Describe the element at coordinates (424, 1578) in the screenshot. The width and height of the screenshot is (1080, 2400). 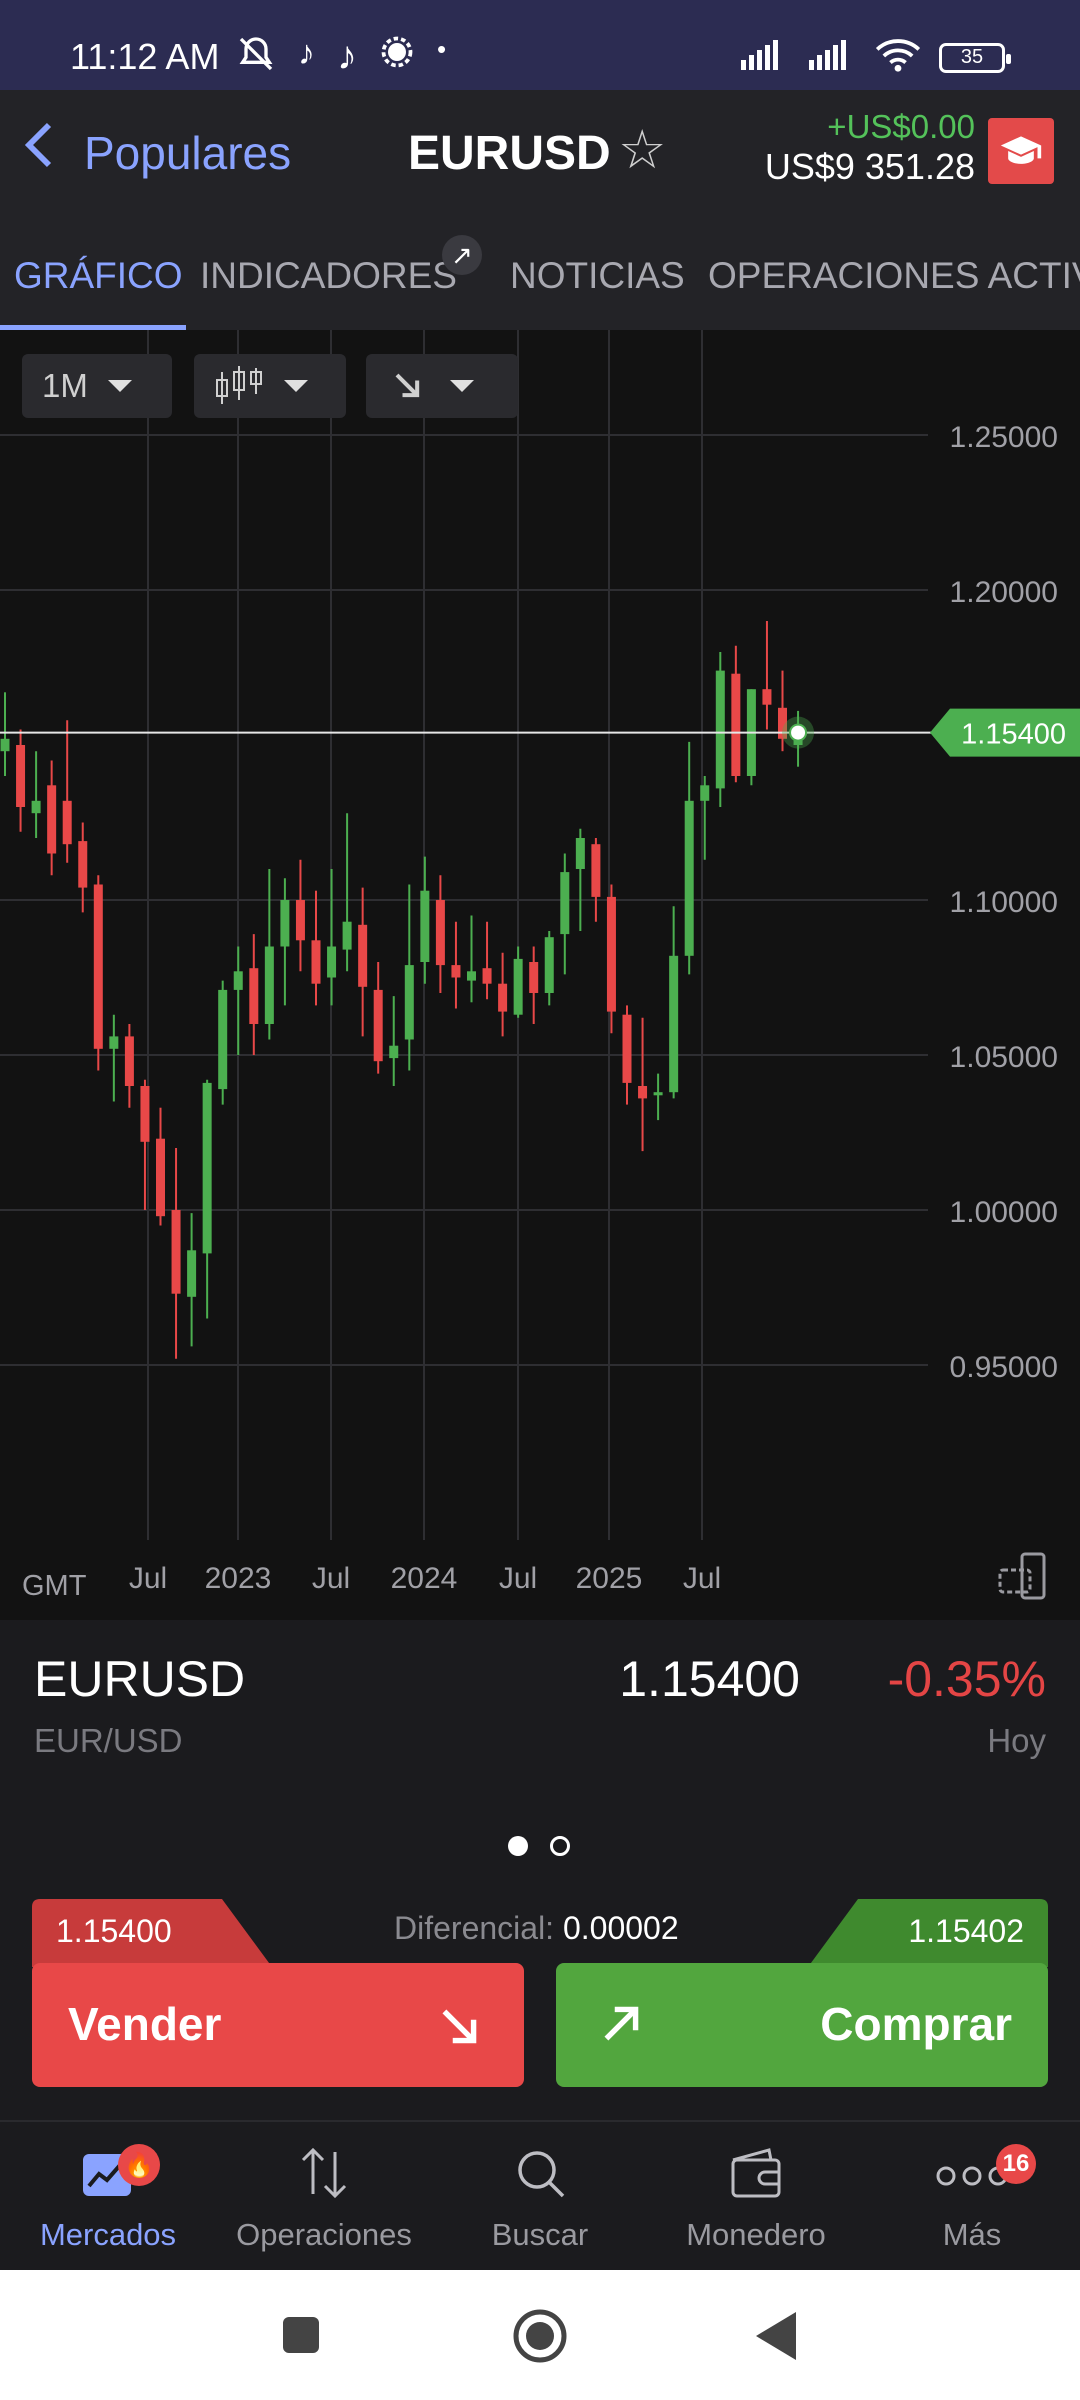
I see `x-tick-label: 2024` at that location.